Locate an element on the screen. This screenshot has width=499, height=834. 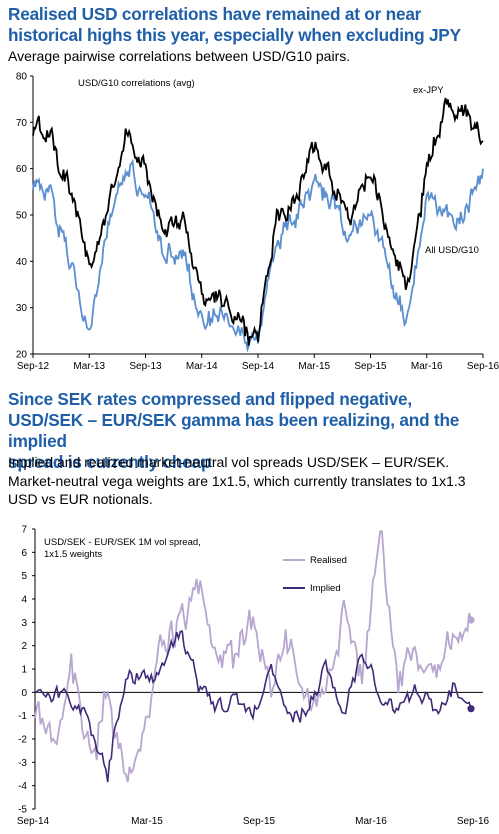
chart1-y-tick-70: 70 is located at coordinates (22, 123).